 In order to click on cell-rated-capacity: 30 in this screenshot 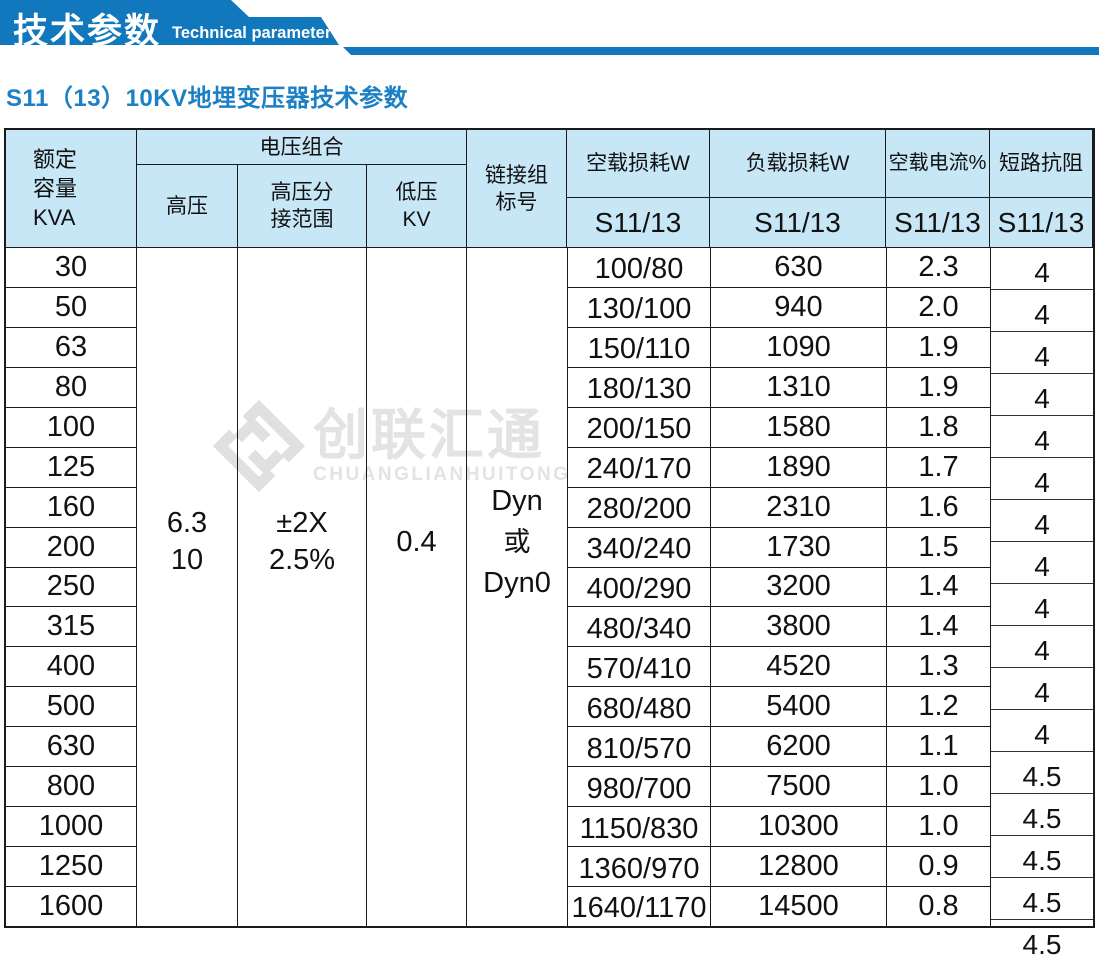, I will do `click(71, 268)`.